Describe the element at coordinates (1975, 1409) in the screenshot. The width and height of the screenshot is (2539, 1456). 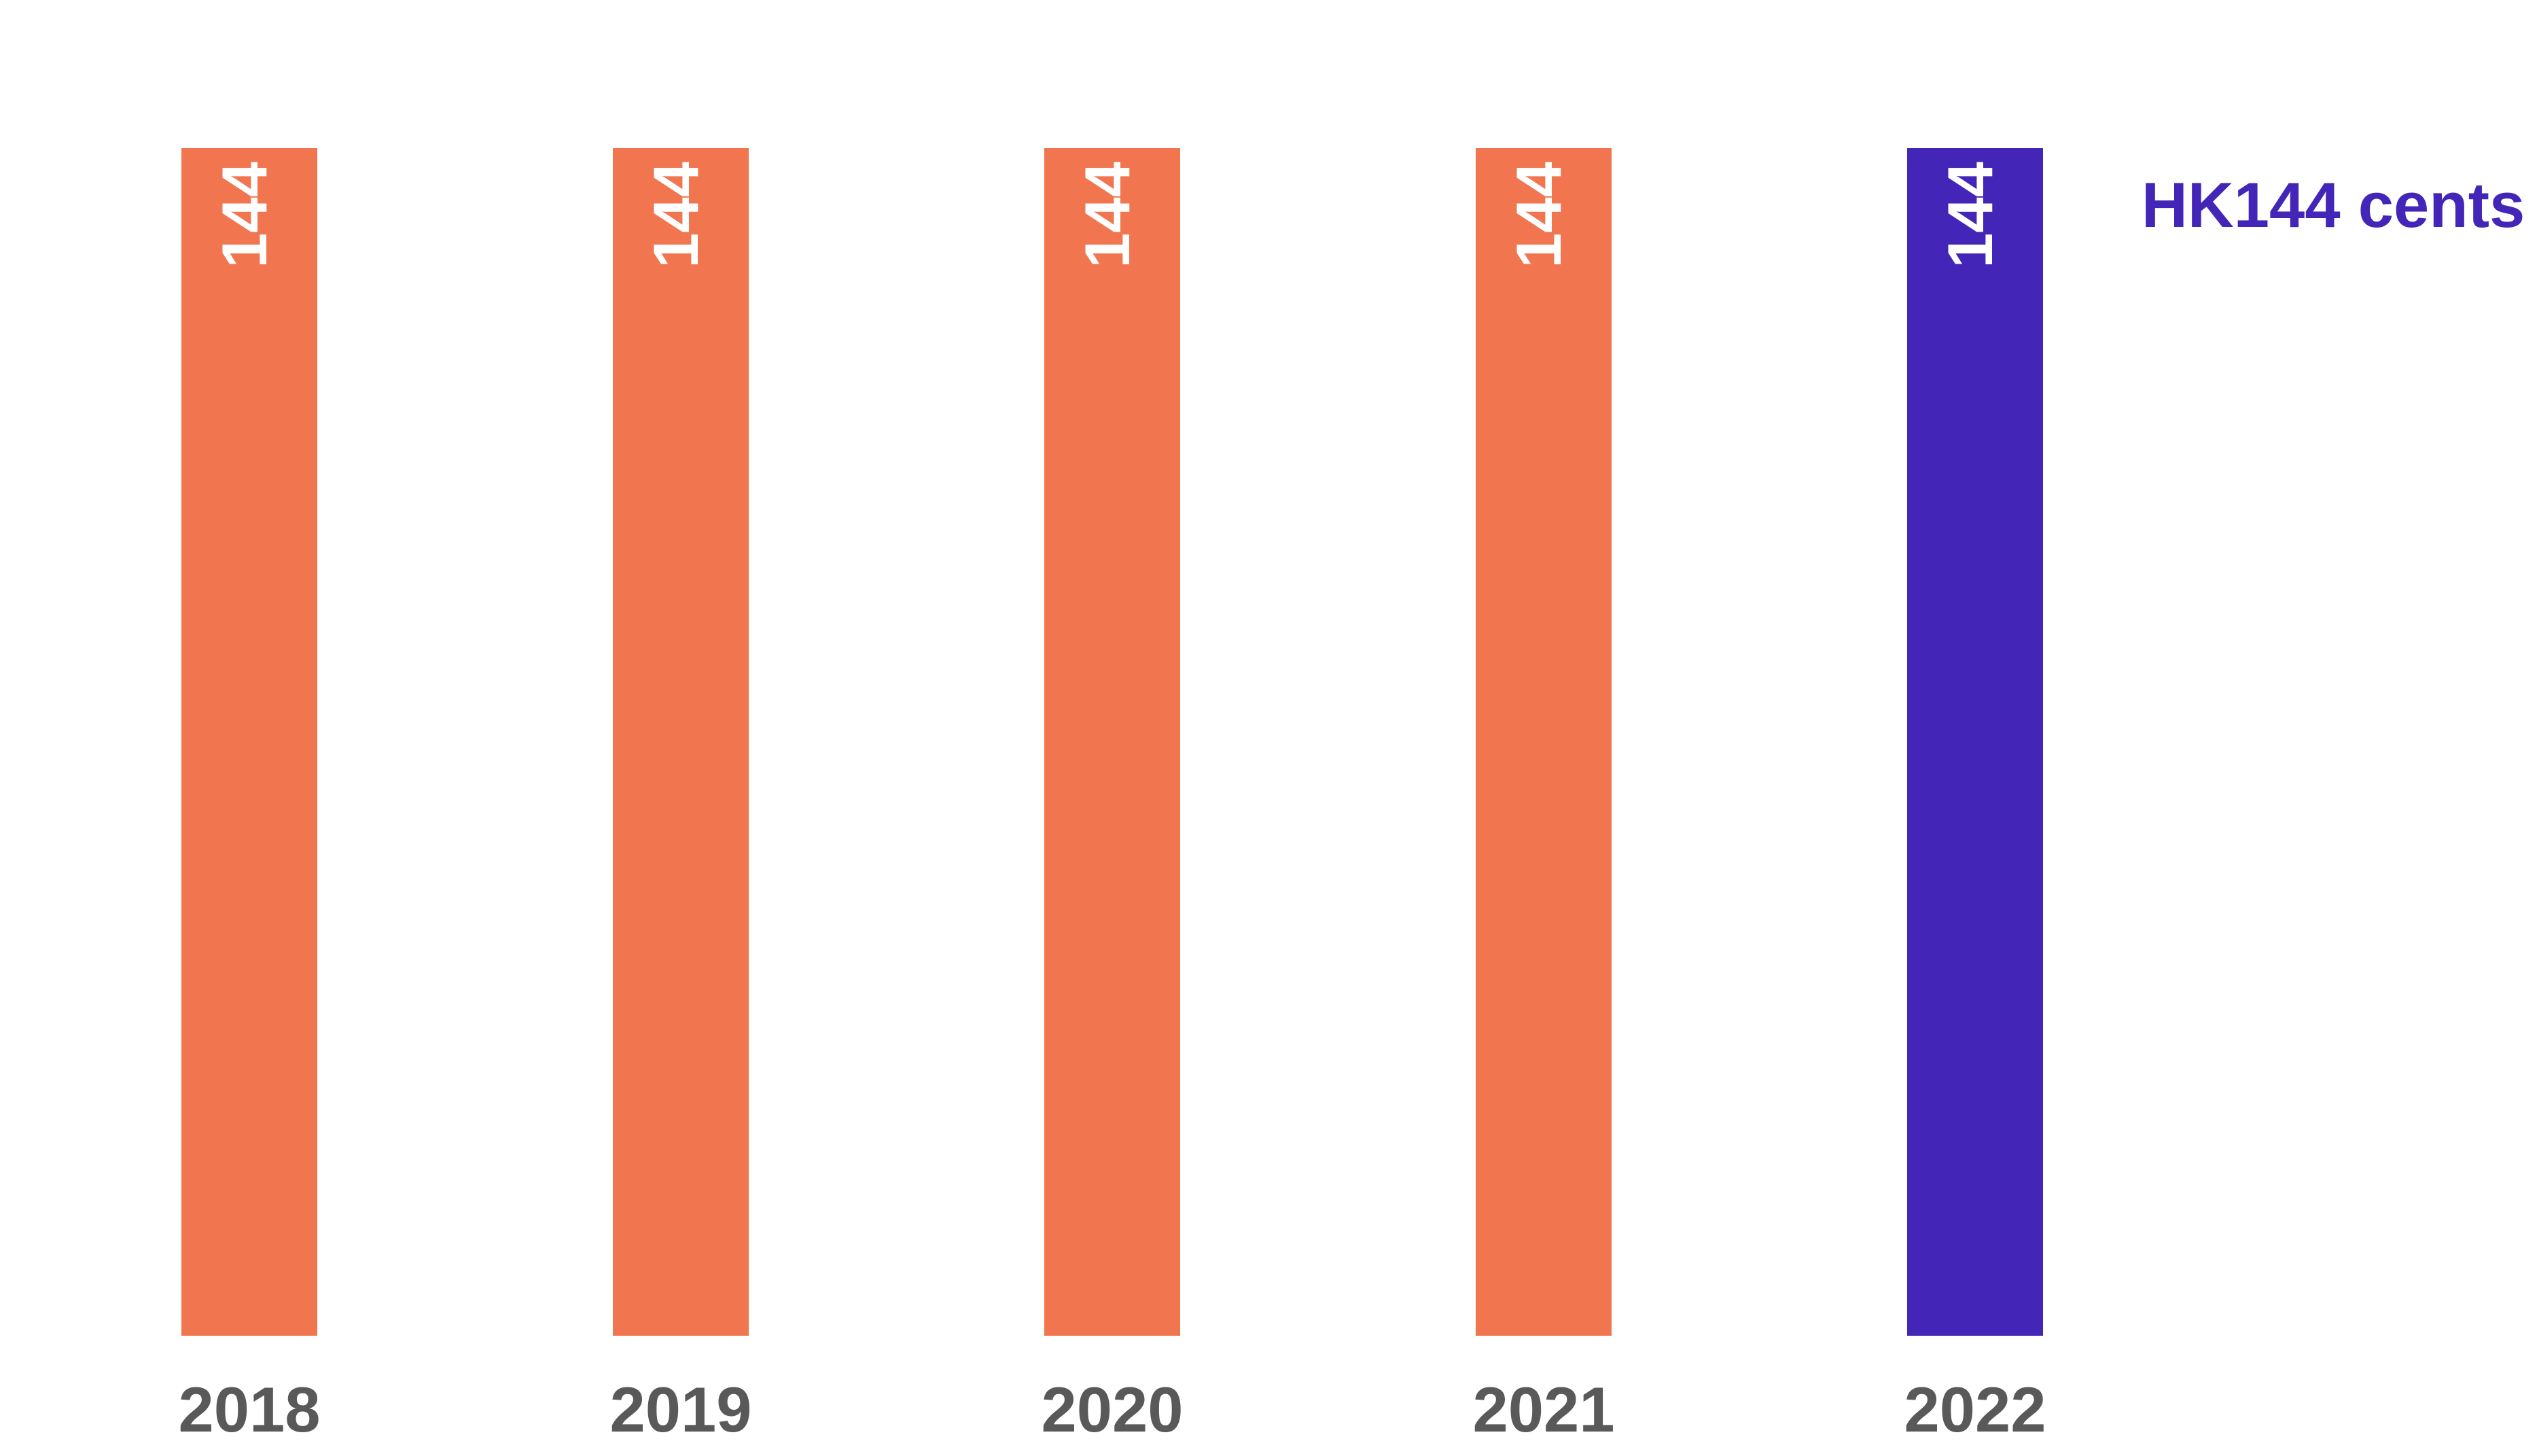
I see `x-tick-label-2022: 2022` at that location.